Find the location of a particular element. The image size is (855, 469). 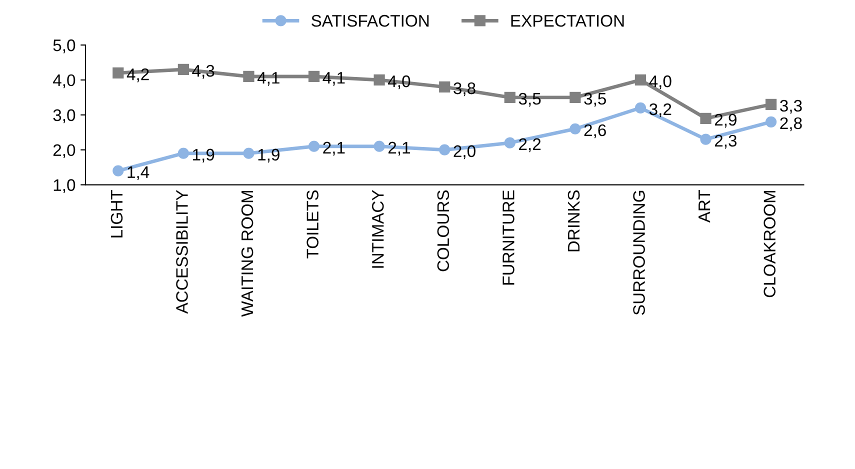

y-tick-label: 4,0 is located at coordinates (64, 81).